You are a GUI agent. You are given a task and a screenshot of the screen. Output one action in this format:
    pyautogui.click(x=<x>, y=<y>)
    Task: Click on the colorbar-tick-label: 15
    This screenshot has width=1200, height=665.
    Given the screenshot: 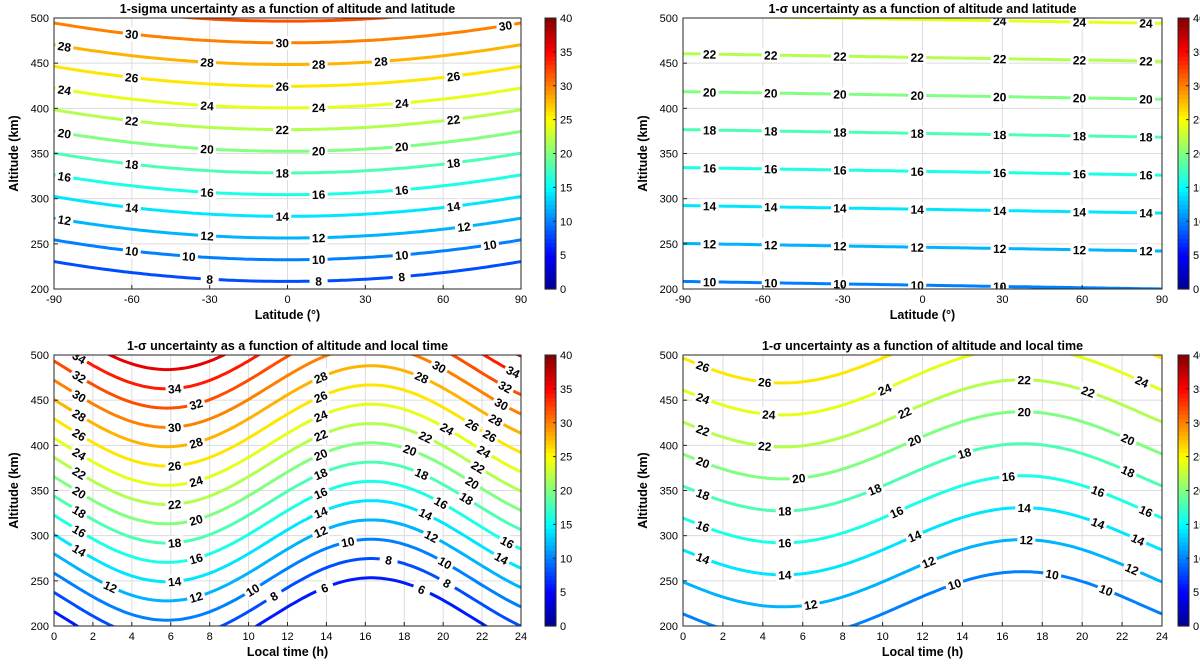 What is the action you would take?
    pyautogui.click(x=1196, y=188)
    